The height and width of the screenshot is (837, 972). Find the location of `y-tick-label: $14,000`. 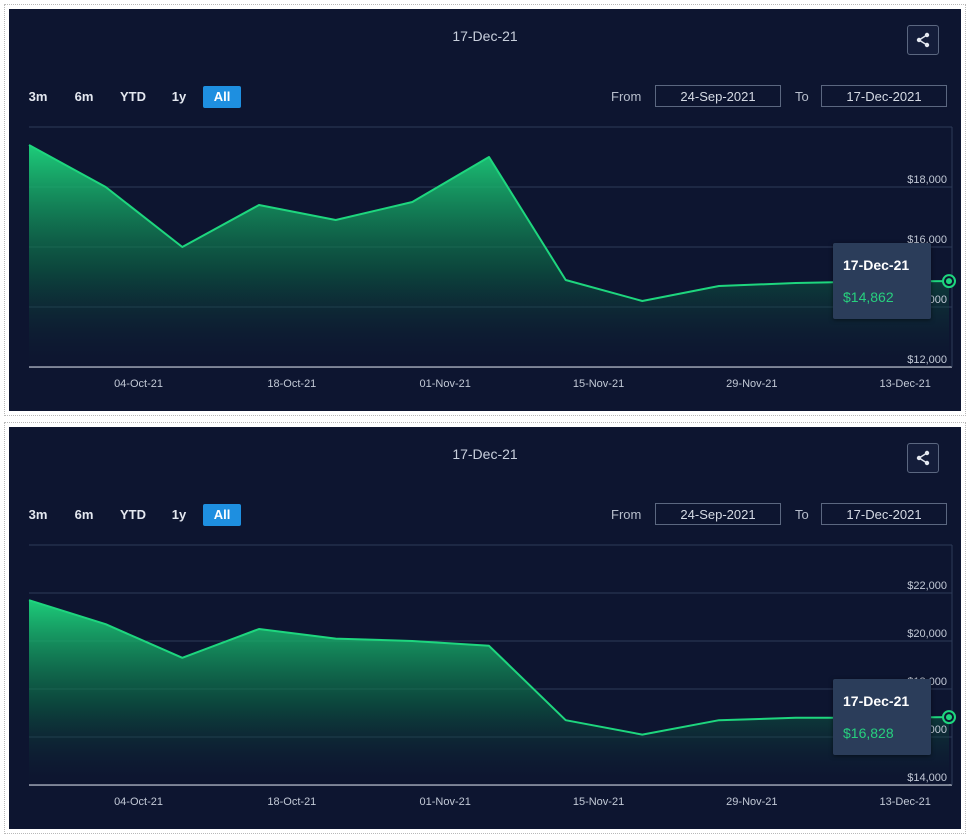

y-tick-label: $14,000 is located at coordinates (927, 778).